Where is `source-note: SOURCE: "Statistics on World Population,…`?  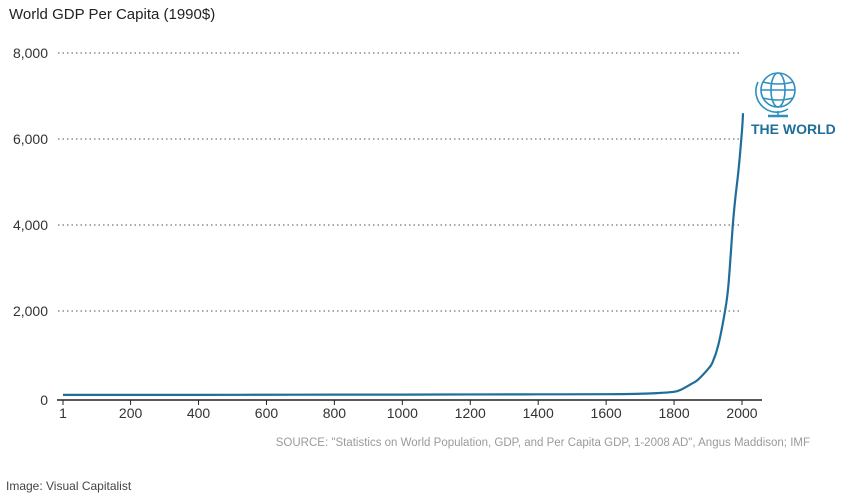 source-note: SOURCE: "Statistics on World Population,… is located at coordinates (542, 443).